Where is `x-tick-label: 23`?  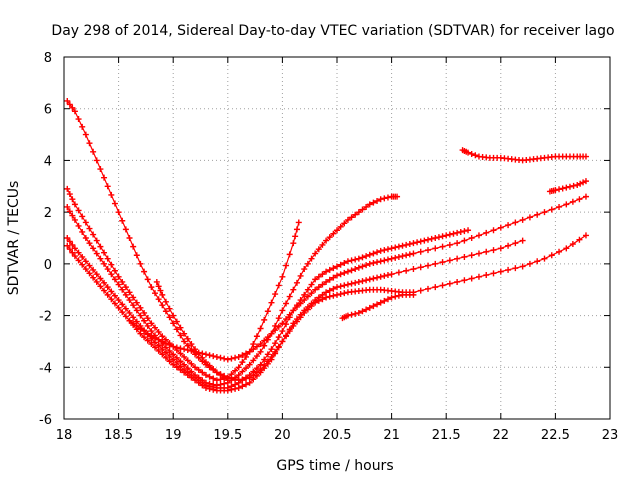 x-tick-label: 23 is located at coordinates (610, 435).